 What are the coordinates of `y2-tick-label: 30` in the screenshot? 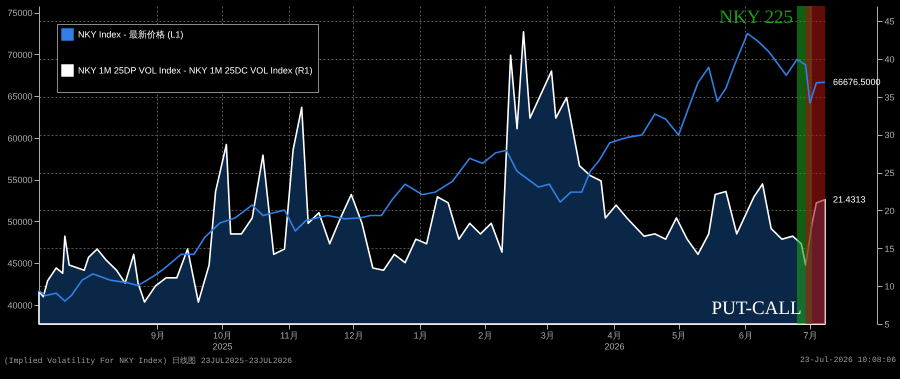 It's located at (889, 135).